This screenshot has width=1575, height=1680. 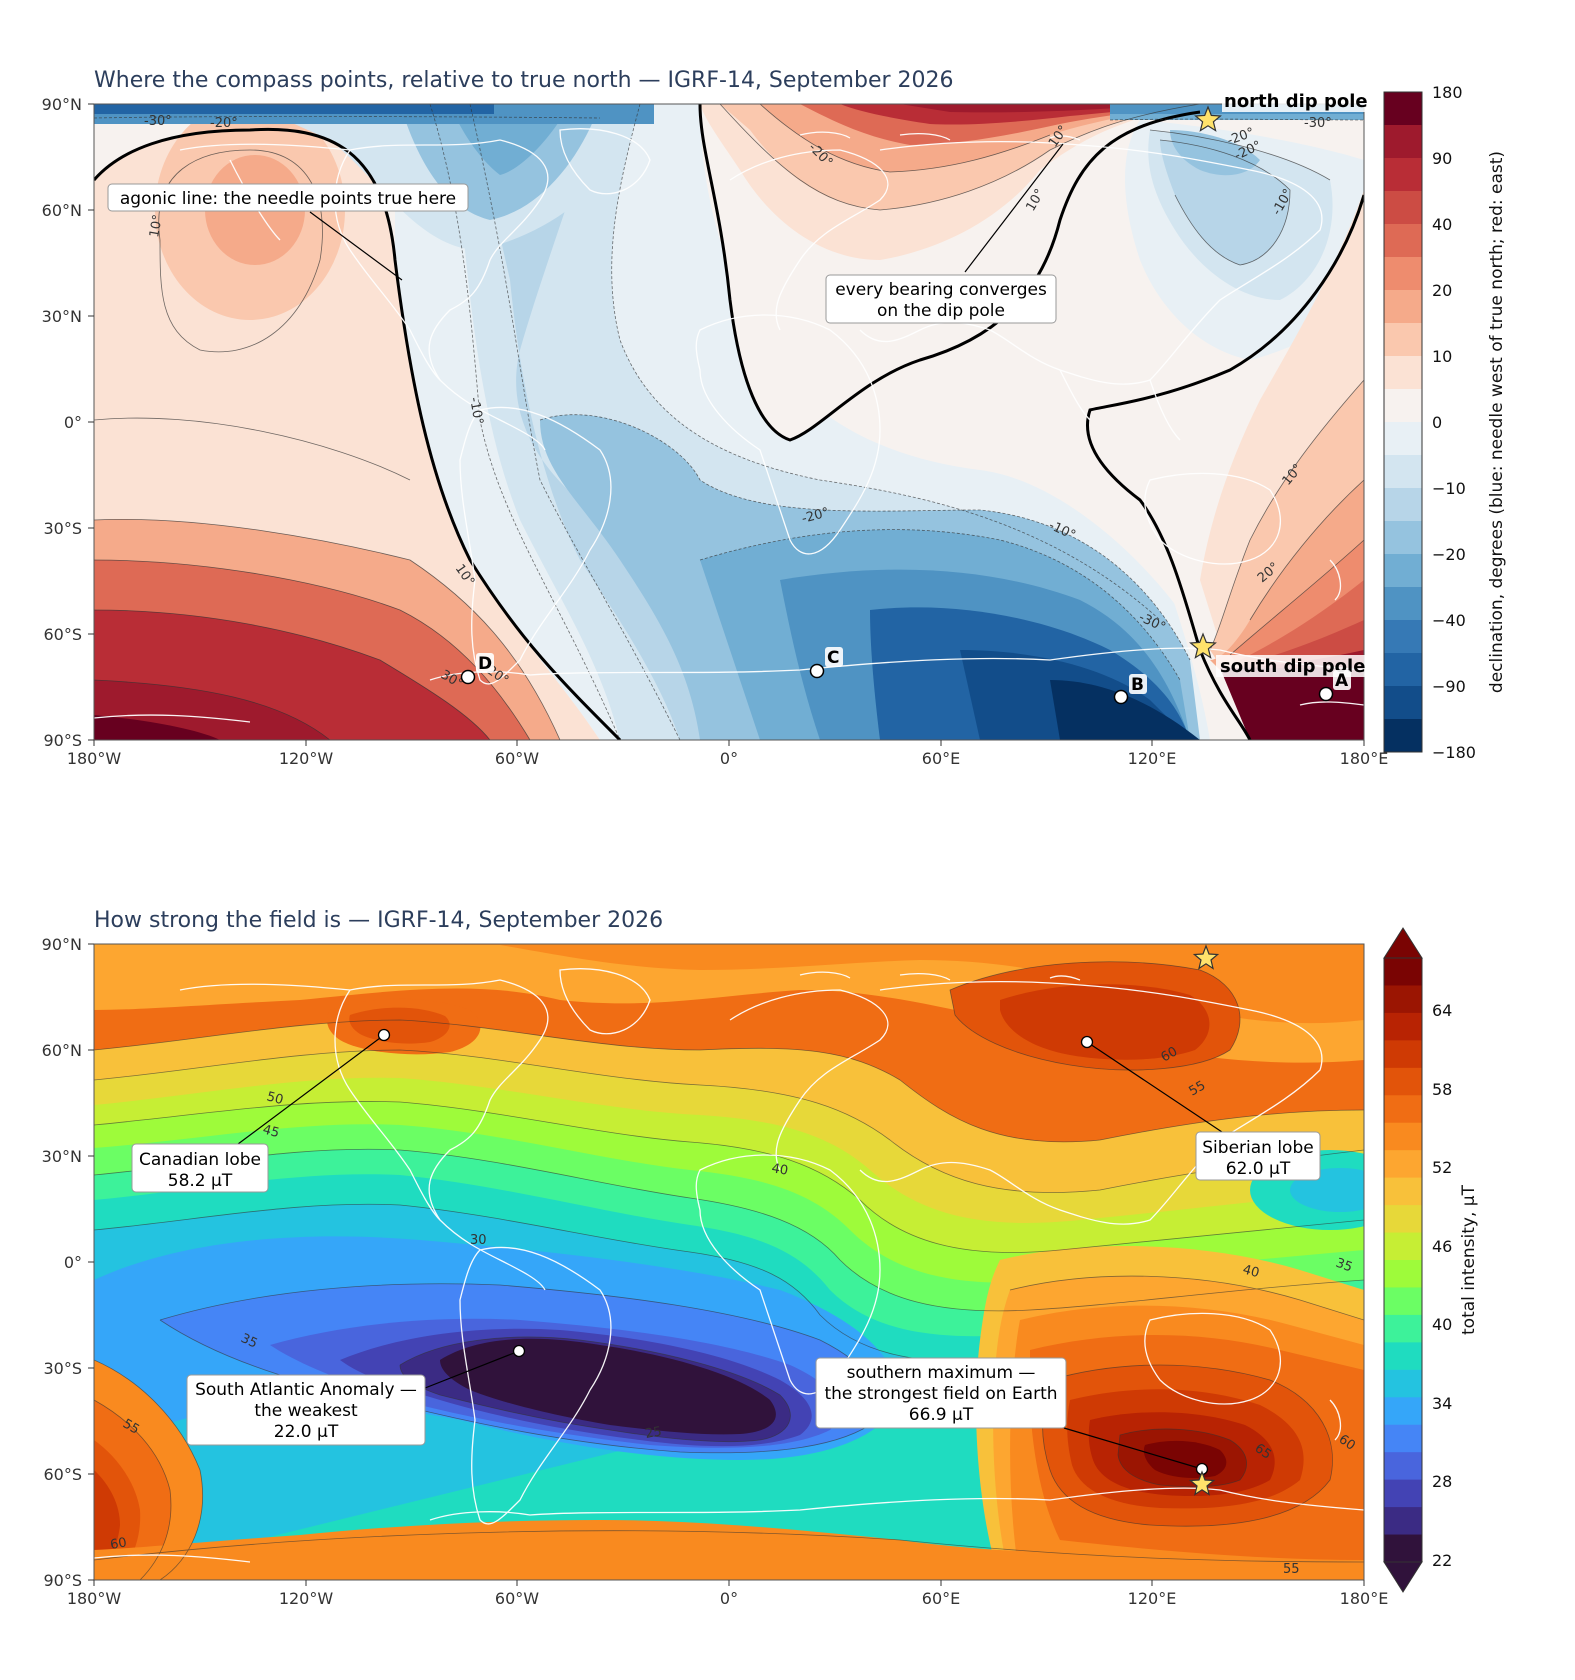 I want to click on southern-max-box, so click(x=941, y=1393).